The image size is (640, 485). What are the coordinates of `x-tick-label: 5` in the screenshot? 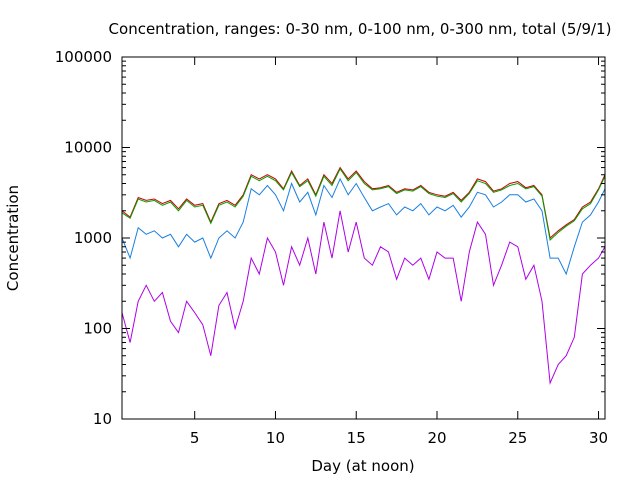 It's located at (195, 438).